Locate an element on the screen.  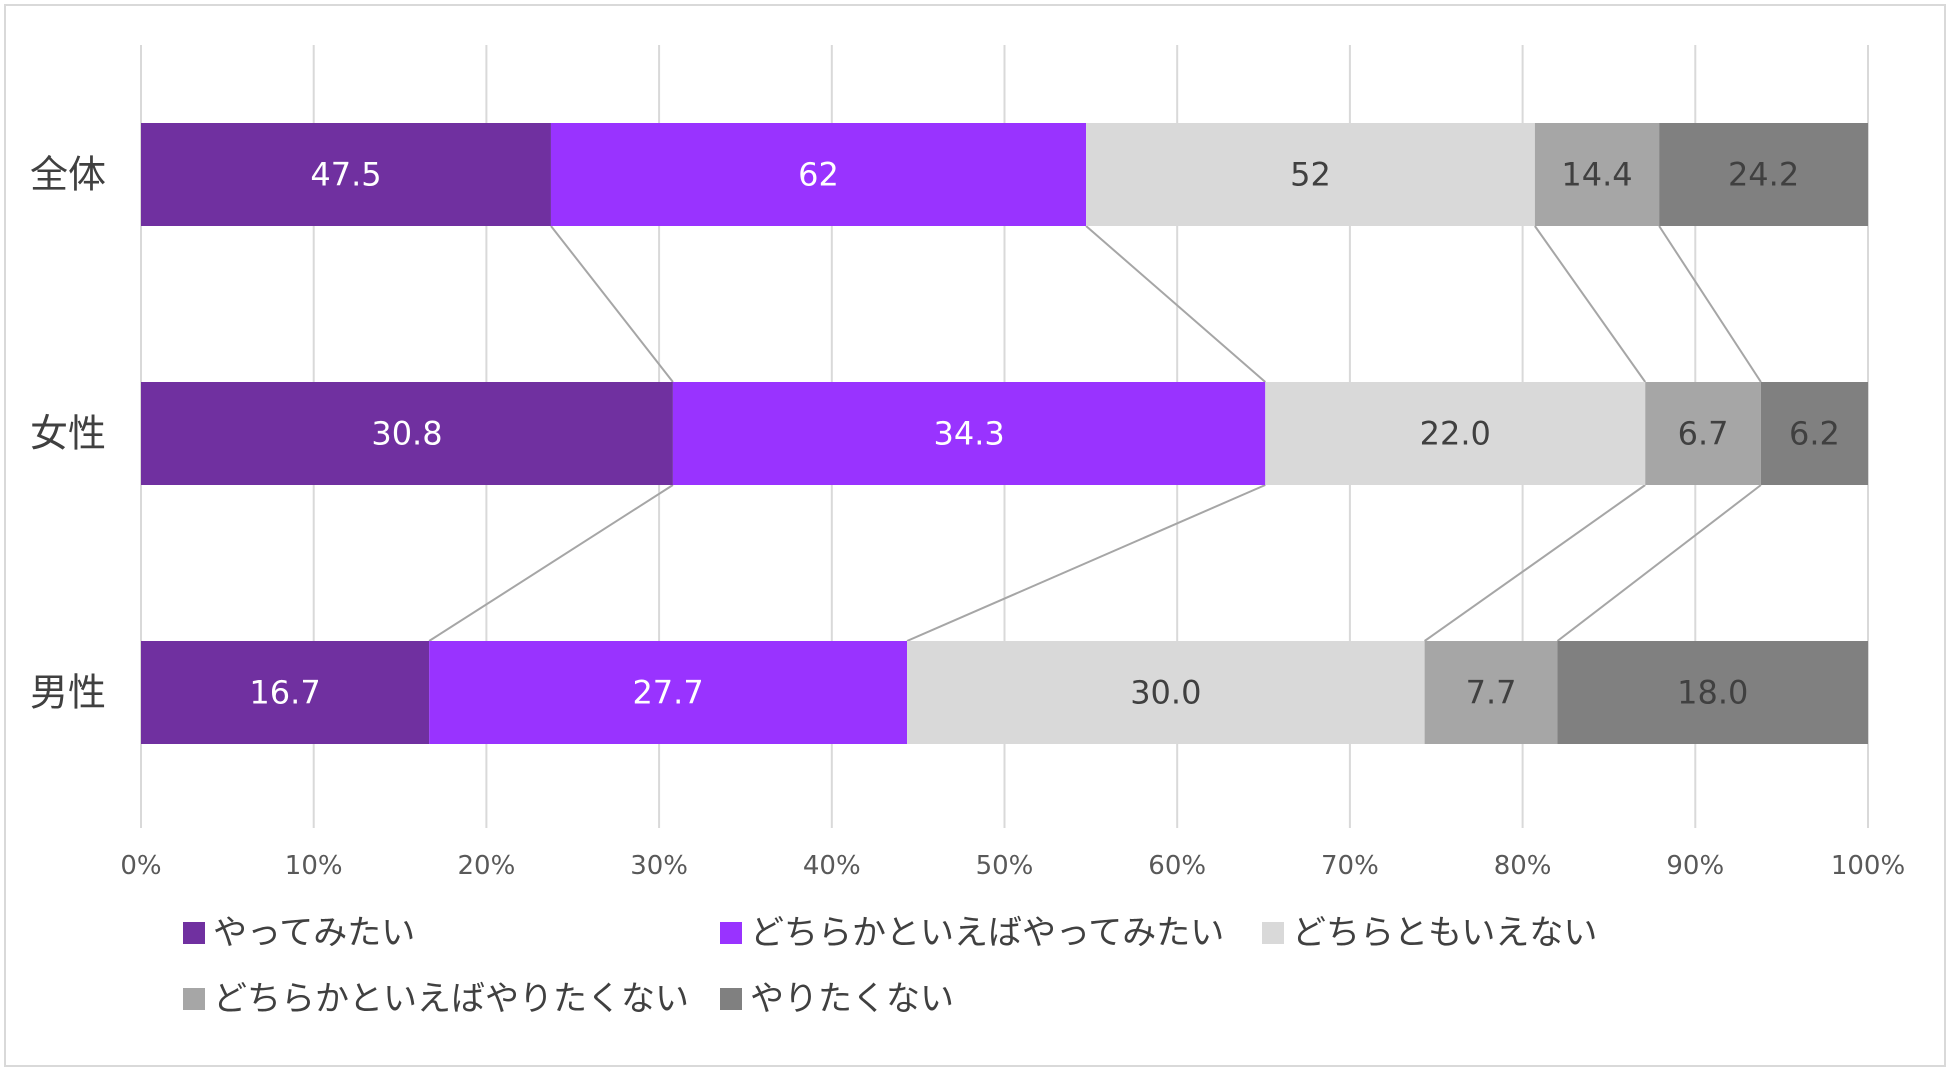
data-label: 47.5 is located at coordinates (345, 175).